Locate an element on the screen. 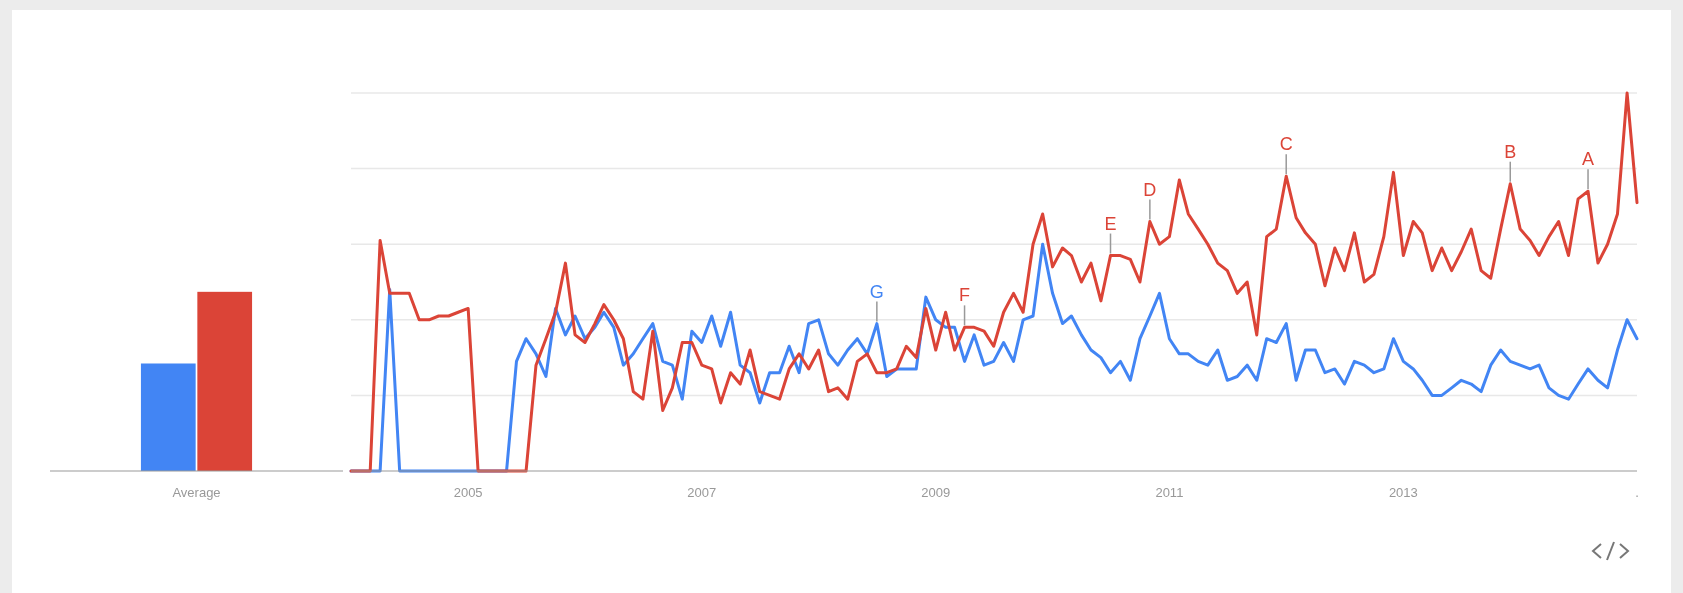  x-tick-label: 2011 is located at coordinates (1169, 492).